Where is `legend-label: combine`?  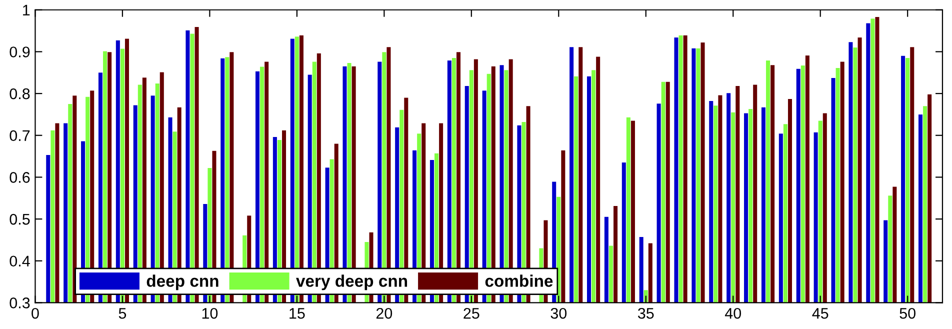
legend-label: combine is located at coordinates (519, 280).